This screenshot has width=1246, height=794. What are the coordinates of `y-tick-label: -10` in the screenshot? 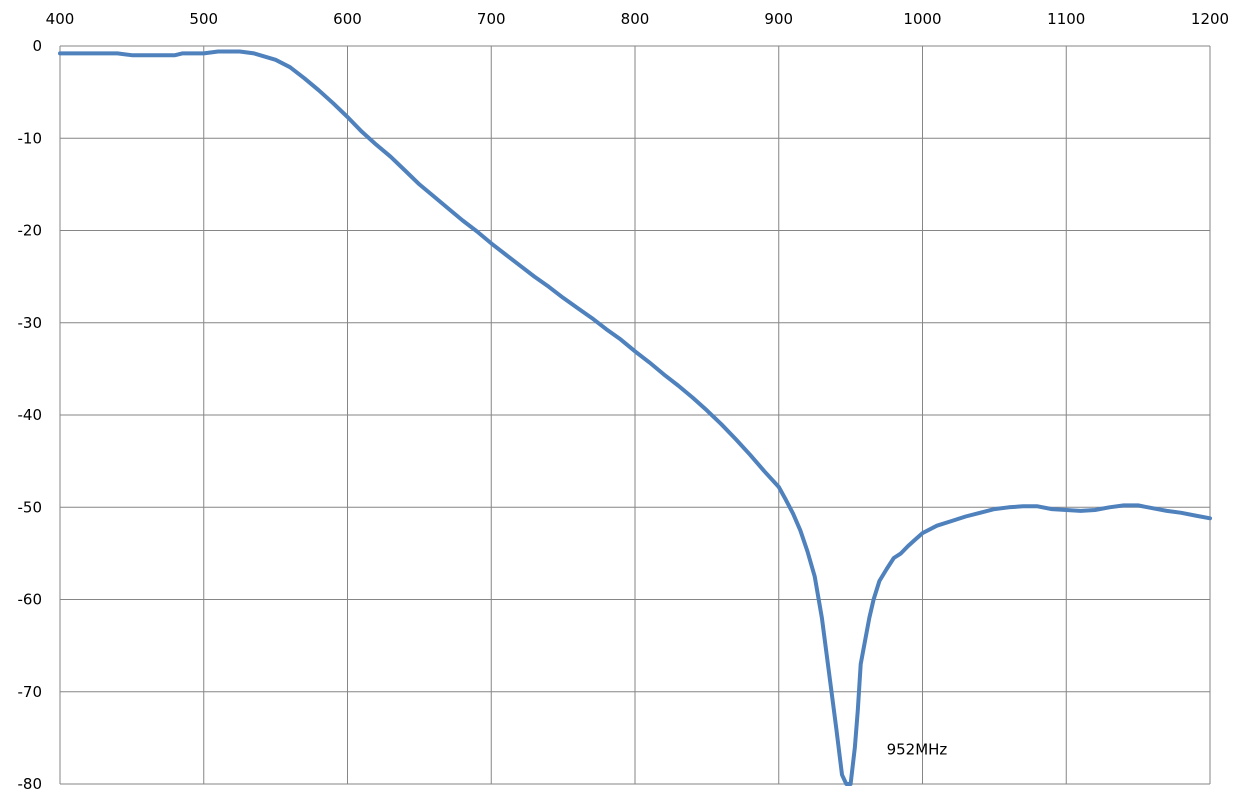 It's located at (30, 138).